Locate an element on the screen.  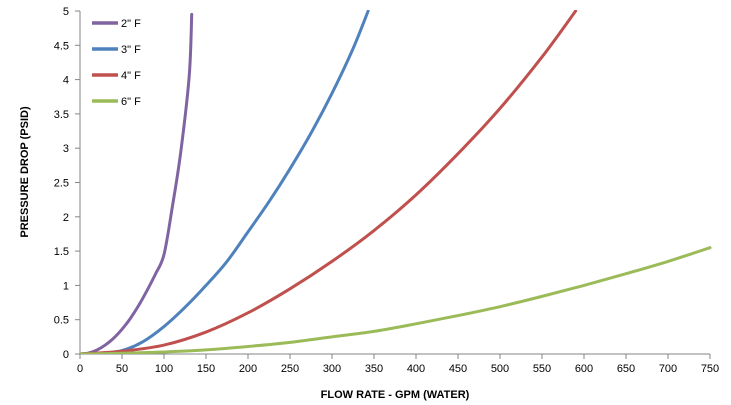
y-tick-label: 0.5 is located at coordinates (61, 321).